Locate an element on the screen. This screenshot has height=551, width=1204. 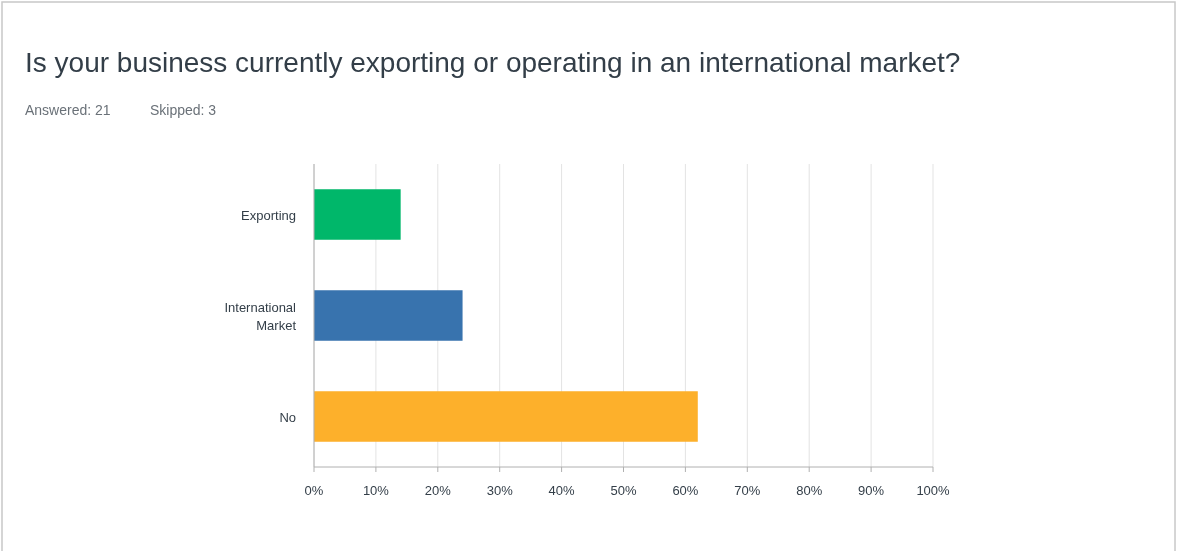
x-tick-label: 40% is located at coordinates (562, 490).